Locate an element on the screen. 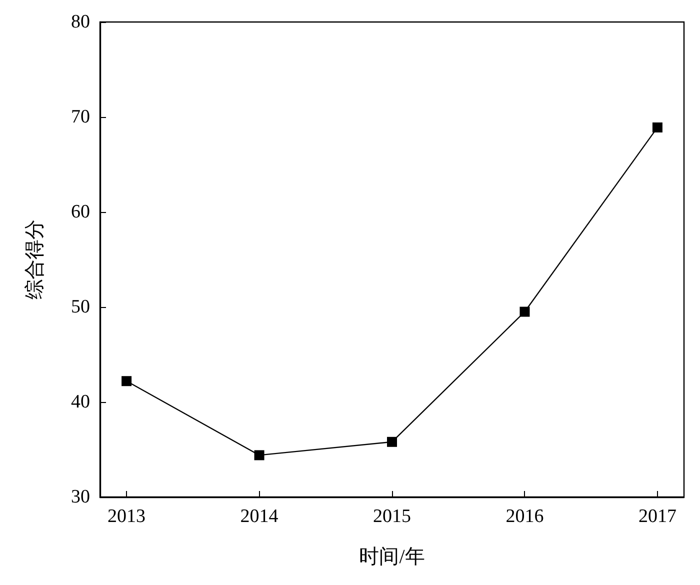 This screenshot has width=700, height=585. y-tick-label: 50 is located at coordinates (80, 307).